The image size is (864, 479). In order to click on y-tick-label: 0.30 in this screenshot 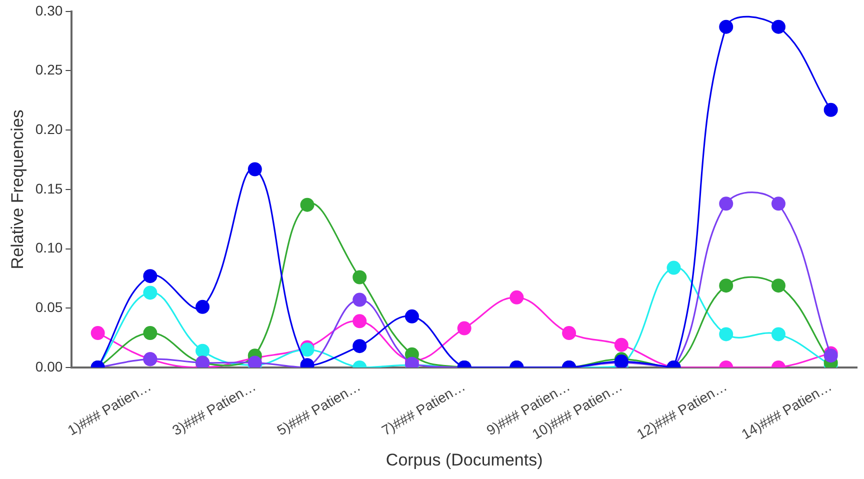, I will do `click(49, 10)`.